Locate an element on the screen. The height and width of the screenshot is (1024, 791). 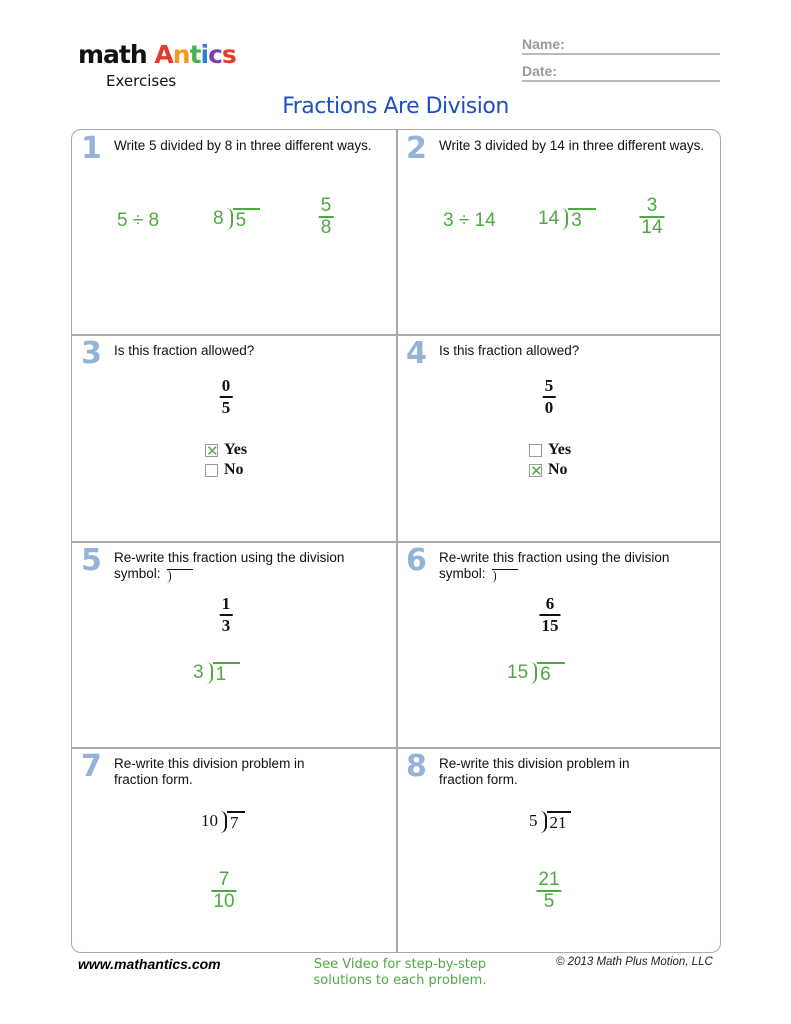
answer-long-division: 14 3 is located at coordinates (567, 220).